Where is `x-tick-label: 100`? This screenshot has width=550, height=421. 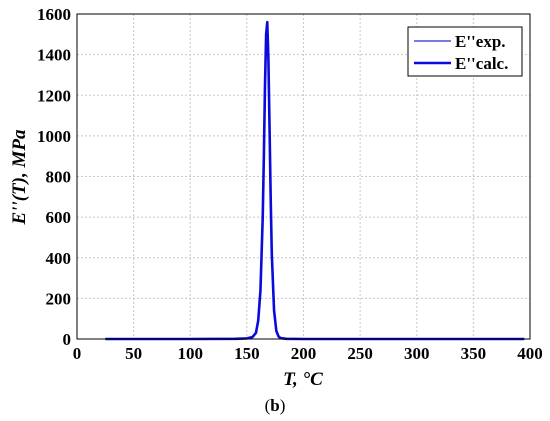 x-tick-label: 100 is located at coordinates (191, 353).